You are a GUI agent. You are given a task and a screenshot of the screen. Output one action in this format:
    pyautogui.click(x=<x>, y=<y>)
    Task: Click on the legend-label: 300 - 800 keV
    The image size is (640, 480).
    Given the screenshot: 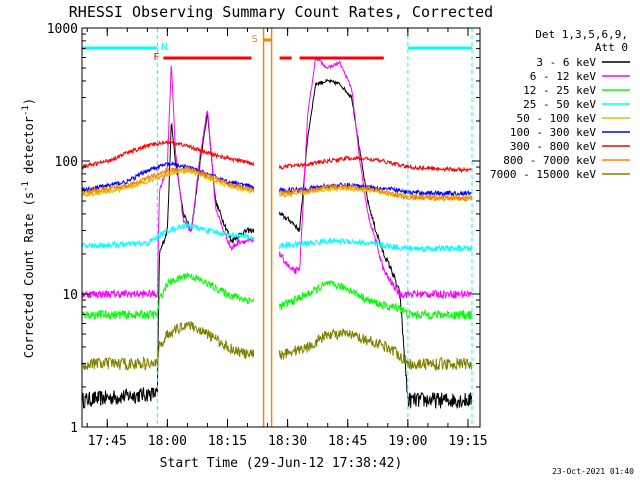 What is the action you would take?
    pyautogui.click(x=553, y=146)
    